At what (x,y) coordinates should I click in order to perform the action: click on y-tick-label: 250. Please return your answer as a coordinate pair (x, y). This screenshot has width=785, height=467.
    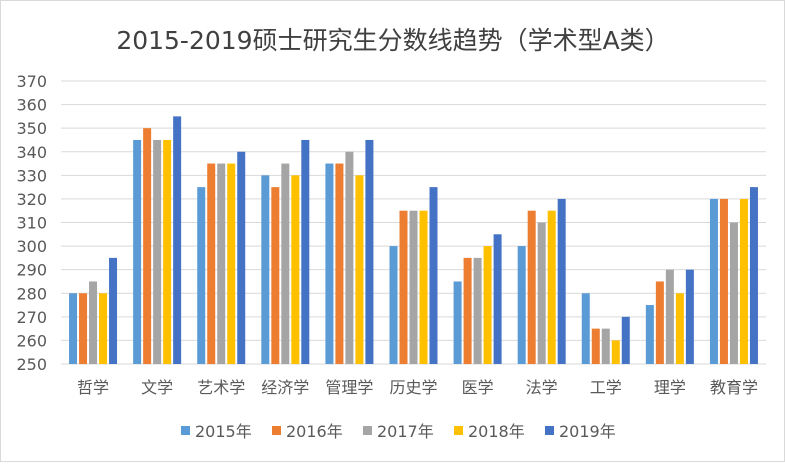
    Looking at the image, I should click on (31, 364).